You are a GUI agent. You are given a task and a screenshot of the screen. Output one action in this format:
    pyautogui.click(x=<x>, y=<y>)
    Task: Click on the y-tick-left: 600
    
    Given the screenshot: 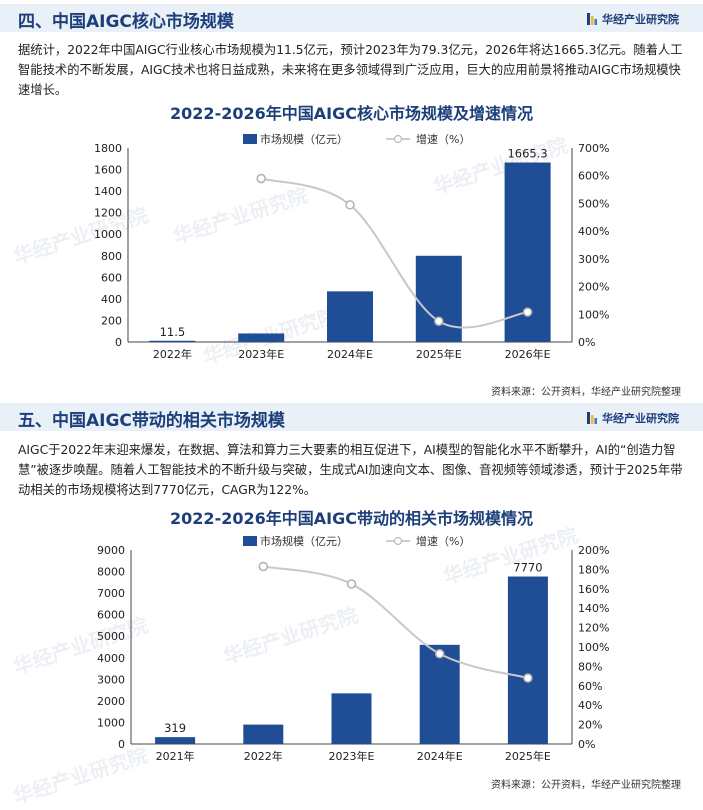 What is the action you would take?
    pyautogui.click(x=111, y=277)
    